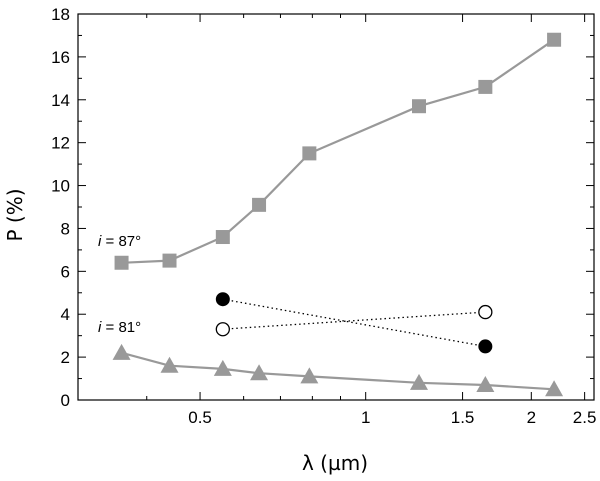 The width and height of the screenshot is (600, 481). I want to click on y-tick-label: 10, so click(60, 186).